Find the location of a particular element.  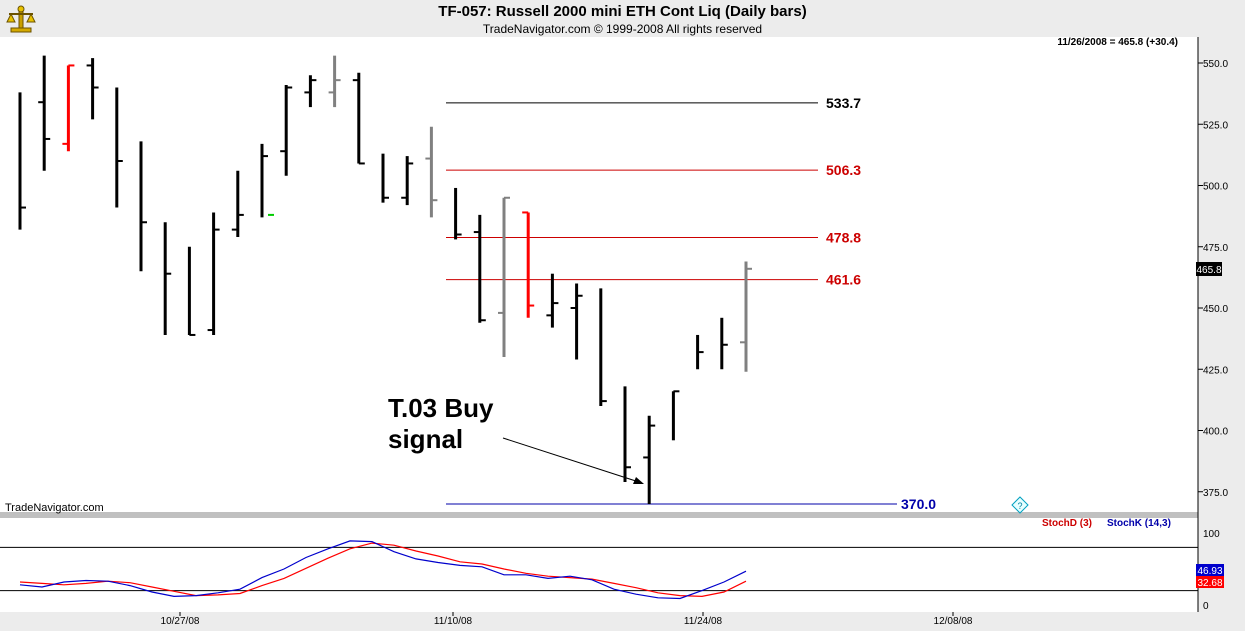

price-tick-label: 450.0 is located at coordinates (1215, 309).